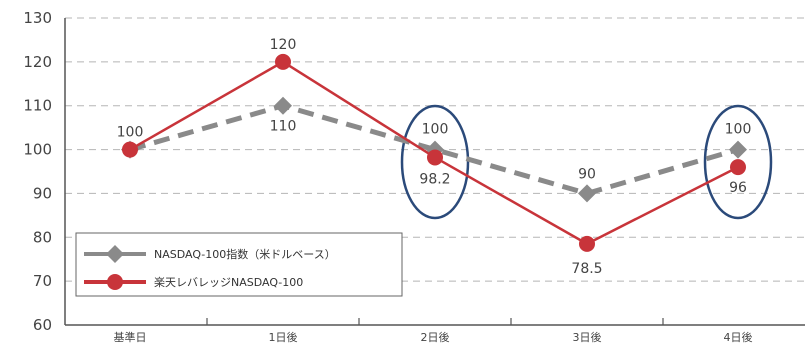  I want to click on legend-label-rakuten: 楽天レバレッジNASDAQ-100, so click(228, 282).